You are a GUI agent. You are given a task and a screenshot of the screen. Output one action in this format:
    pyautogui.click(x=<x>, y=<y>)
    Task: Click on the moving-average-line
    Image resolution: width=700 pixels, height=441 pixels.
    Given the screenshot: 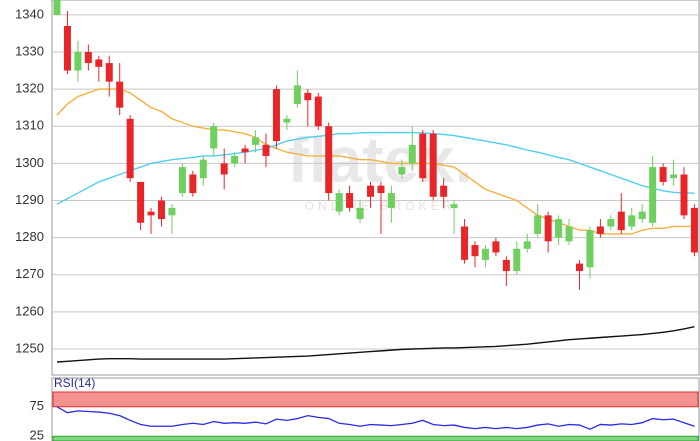 What is the action you would take?
    pyautogui.click(x=375, y=344)
    